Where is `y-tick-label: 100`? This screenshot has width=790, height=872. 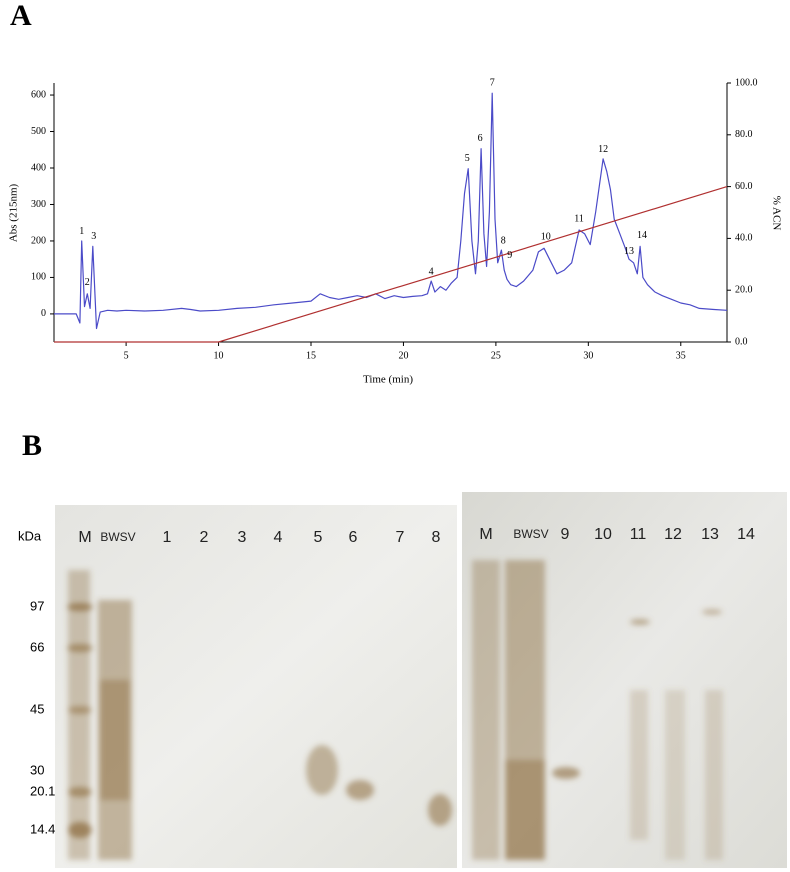
y-tick-label: 100 is located at coordinates (38, 277).